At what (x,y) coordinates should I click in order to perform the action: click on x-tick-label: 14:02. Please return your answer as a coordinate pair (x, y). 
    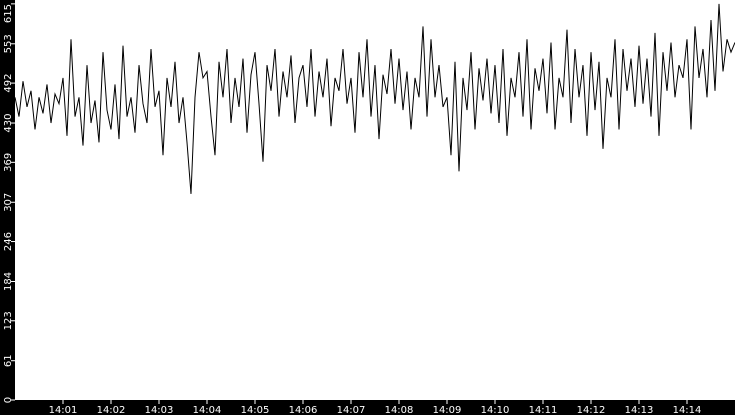
    Looking at the image, I should click on (111, 410).